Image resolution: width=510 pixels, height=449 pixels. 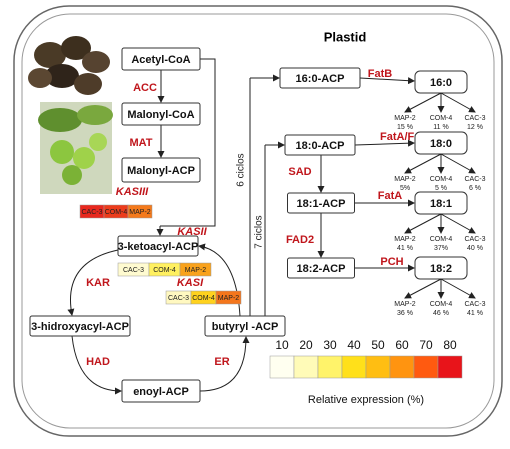 I want to click on product-label: 16:0, so click(x=441, y=83).